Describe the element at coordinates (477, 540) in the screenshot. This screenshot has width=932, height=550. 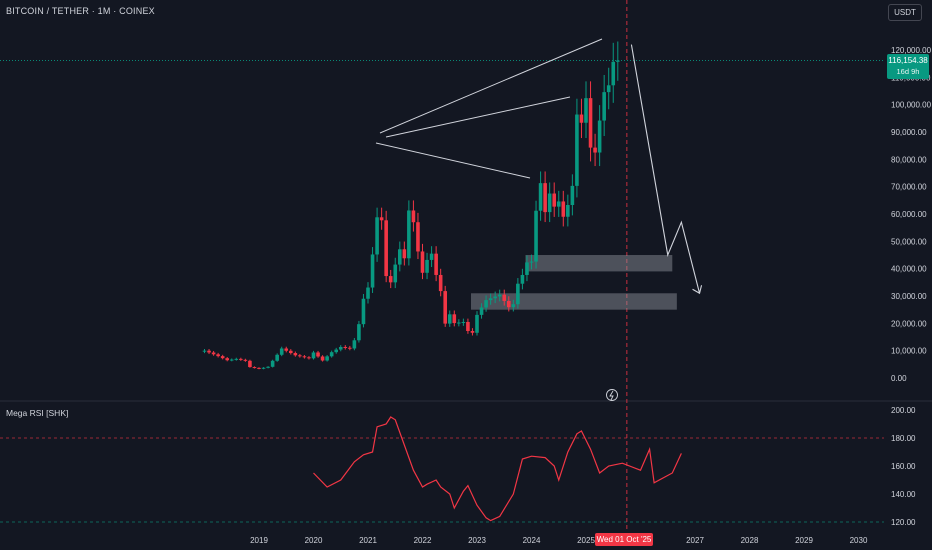
I see `time-tick-label: 2023` at that location.